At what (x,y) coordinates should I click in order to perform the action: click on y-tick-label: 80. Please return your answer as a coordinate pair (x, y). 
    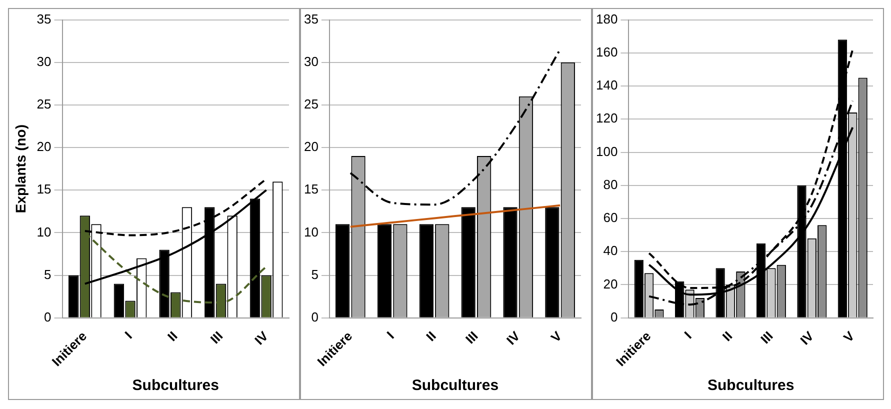
    Looking at the image, I should click on (610, 184).